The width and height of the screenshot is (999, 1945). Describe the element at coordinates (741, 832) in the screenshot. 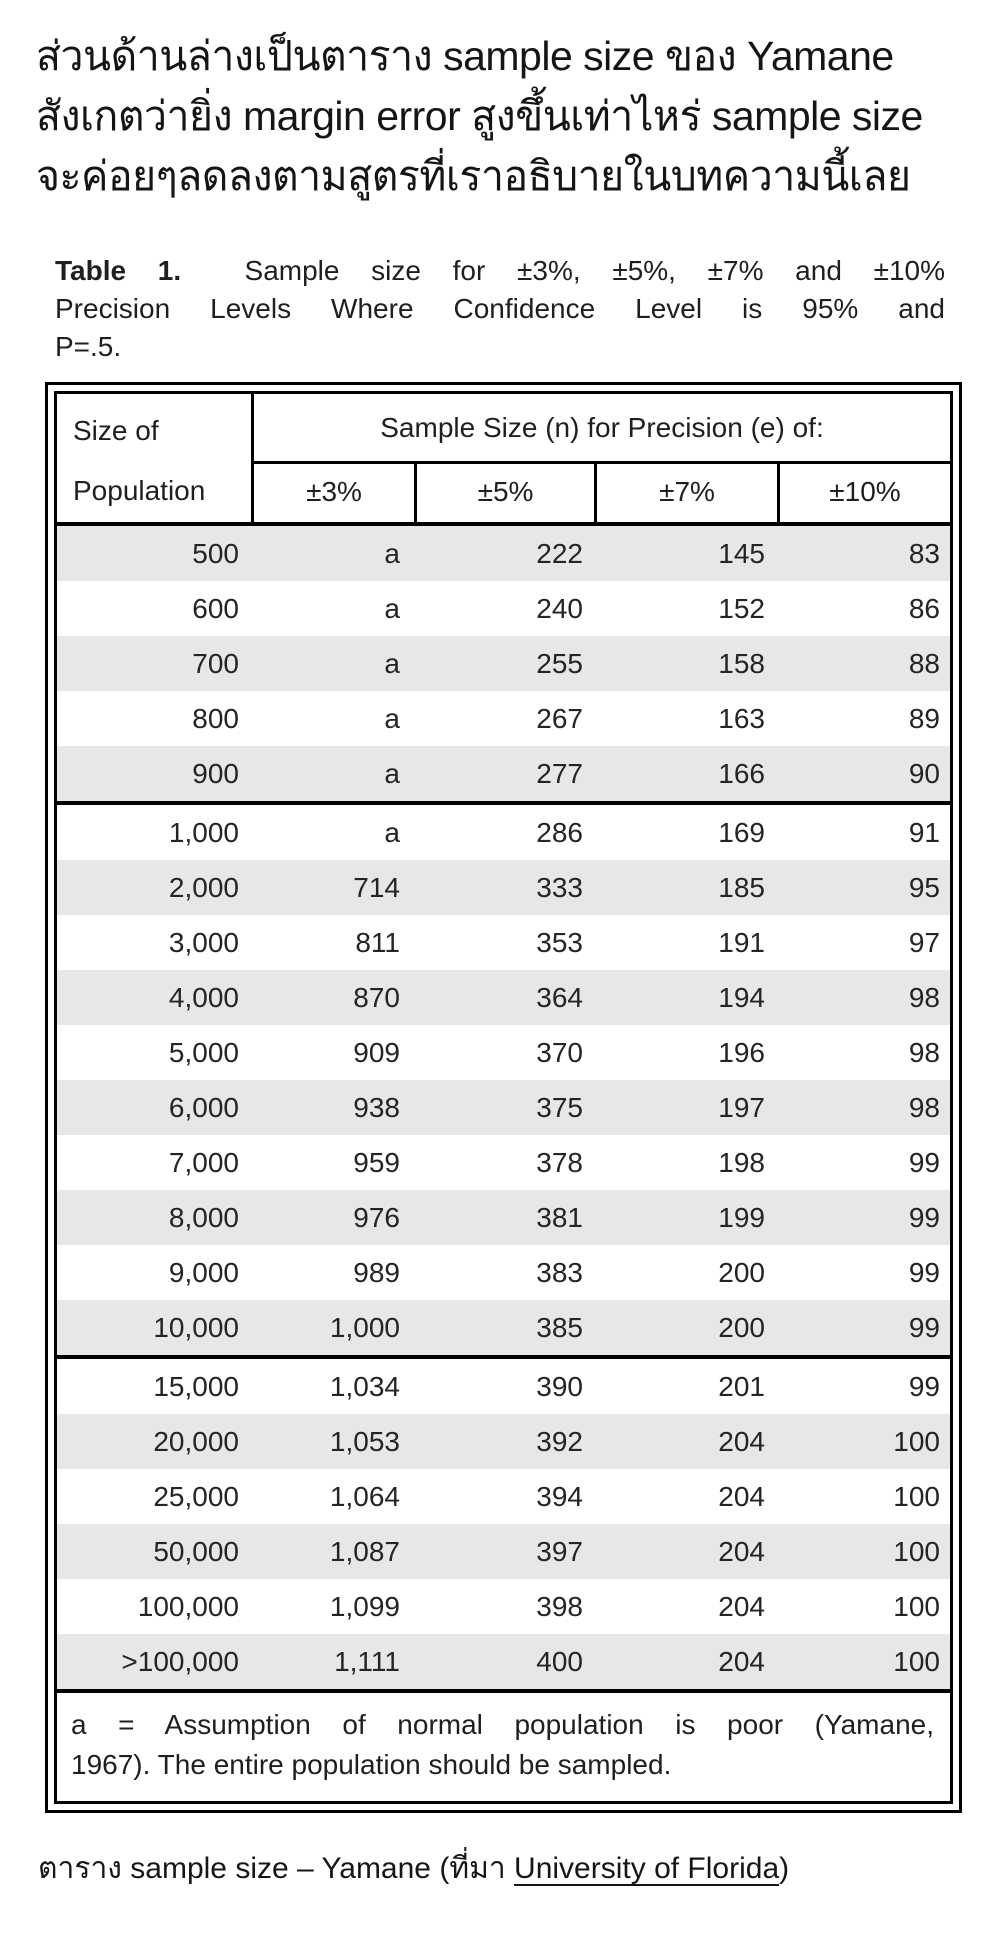

I see `cell-7pct: 169` at that location.